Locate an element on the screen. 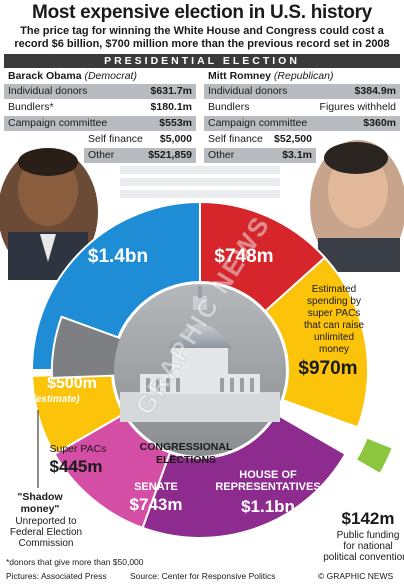  row-label: Bundlers* is located at coordinates (31, 107).